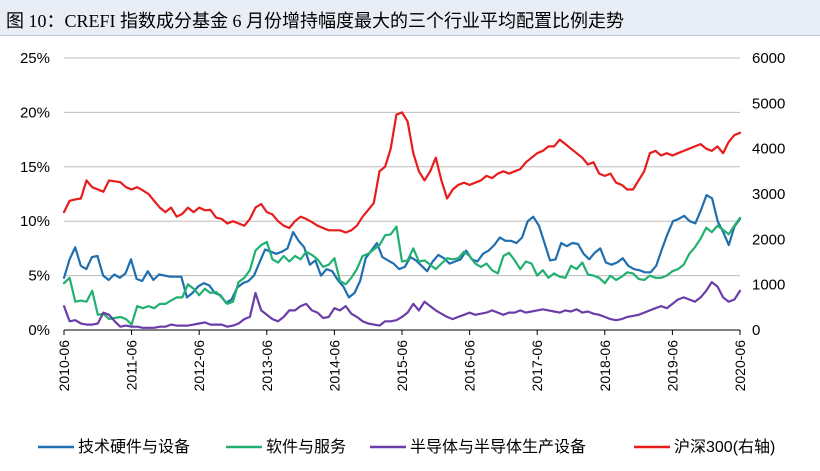 This screenshot has height=471, width=820. I want to click on left-y-tick-label: 0%, so click(39, 330).